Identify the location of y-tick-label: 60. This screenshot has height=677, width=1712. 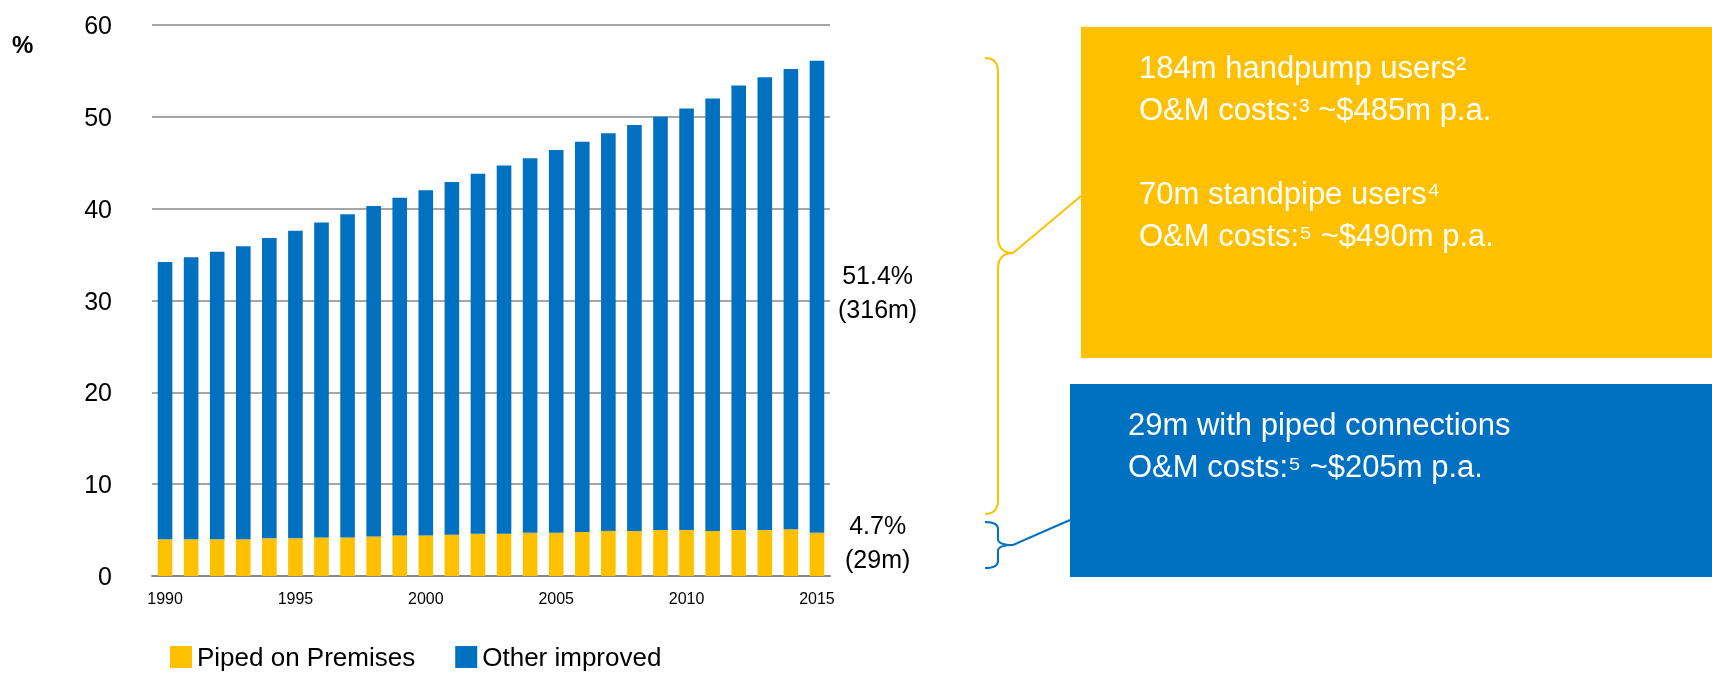
(98, 25).